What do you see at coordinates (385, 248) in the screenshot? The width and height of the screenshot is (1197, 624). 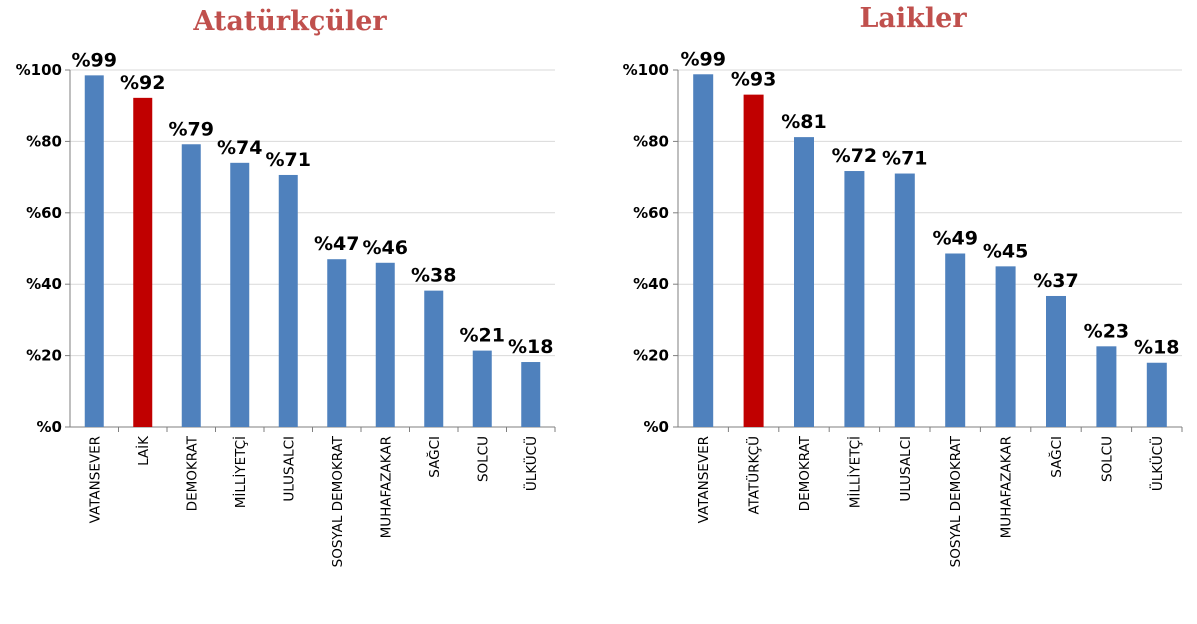 I see `data-label: %46` at bounding box center [385, 248].